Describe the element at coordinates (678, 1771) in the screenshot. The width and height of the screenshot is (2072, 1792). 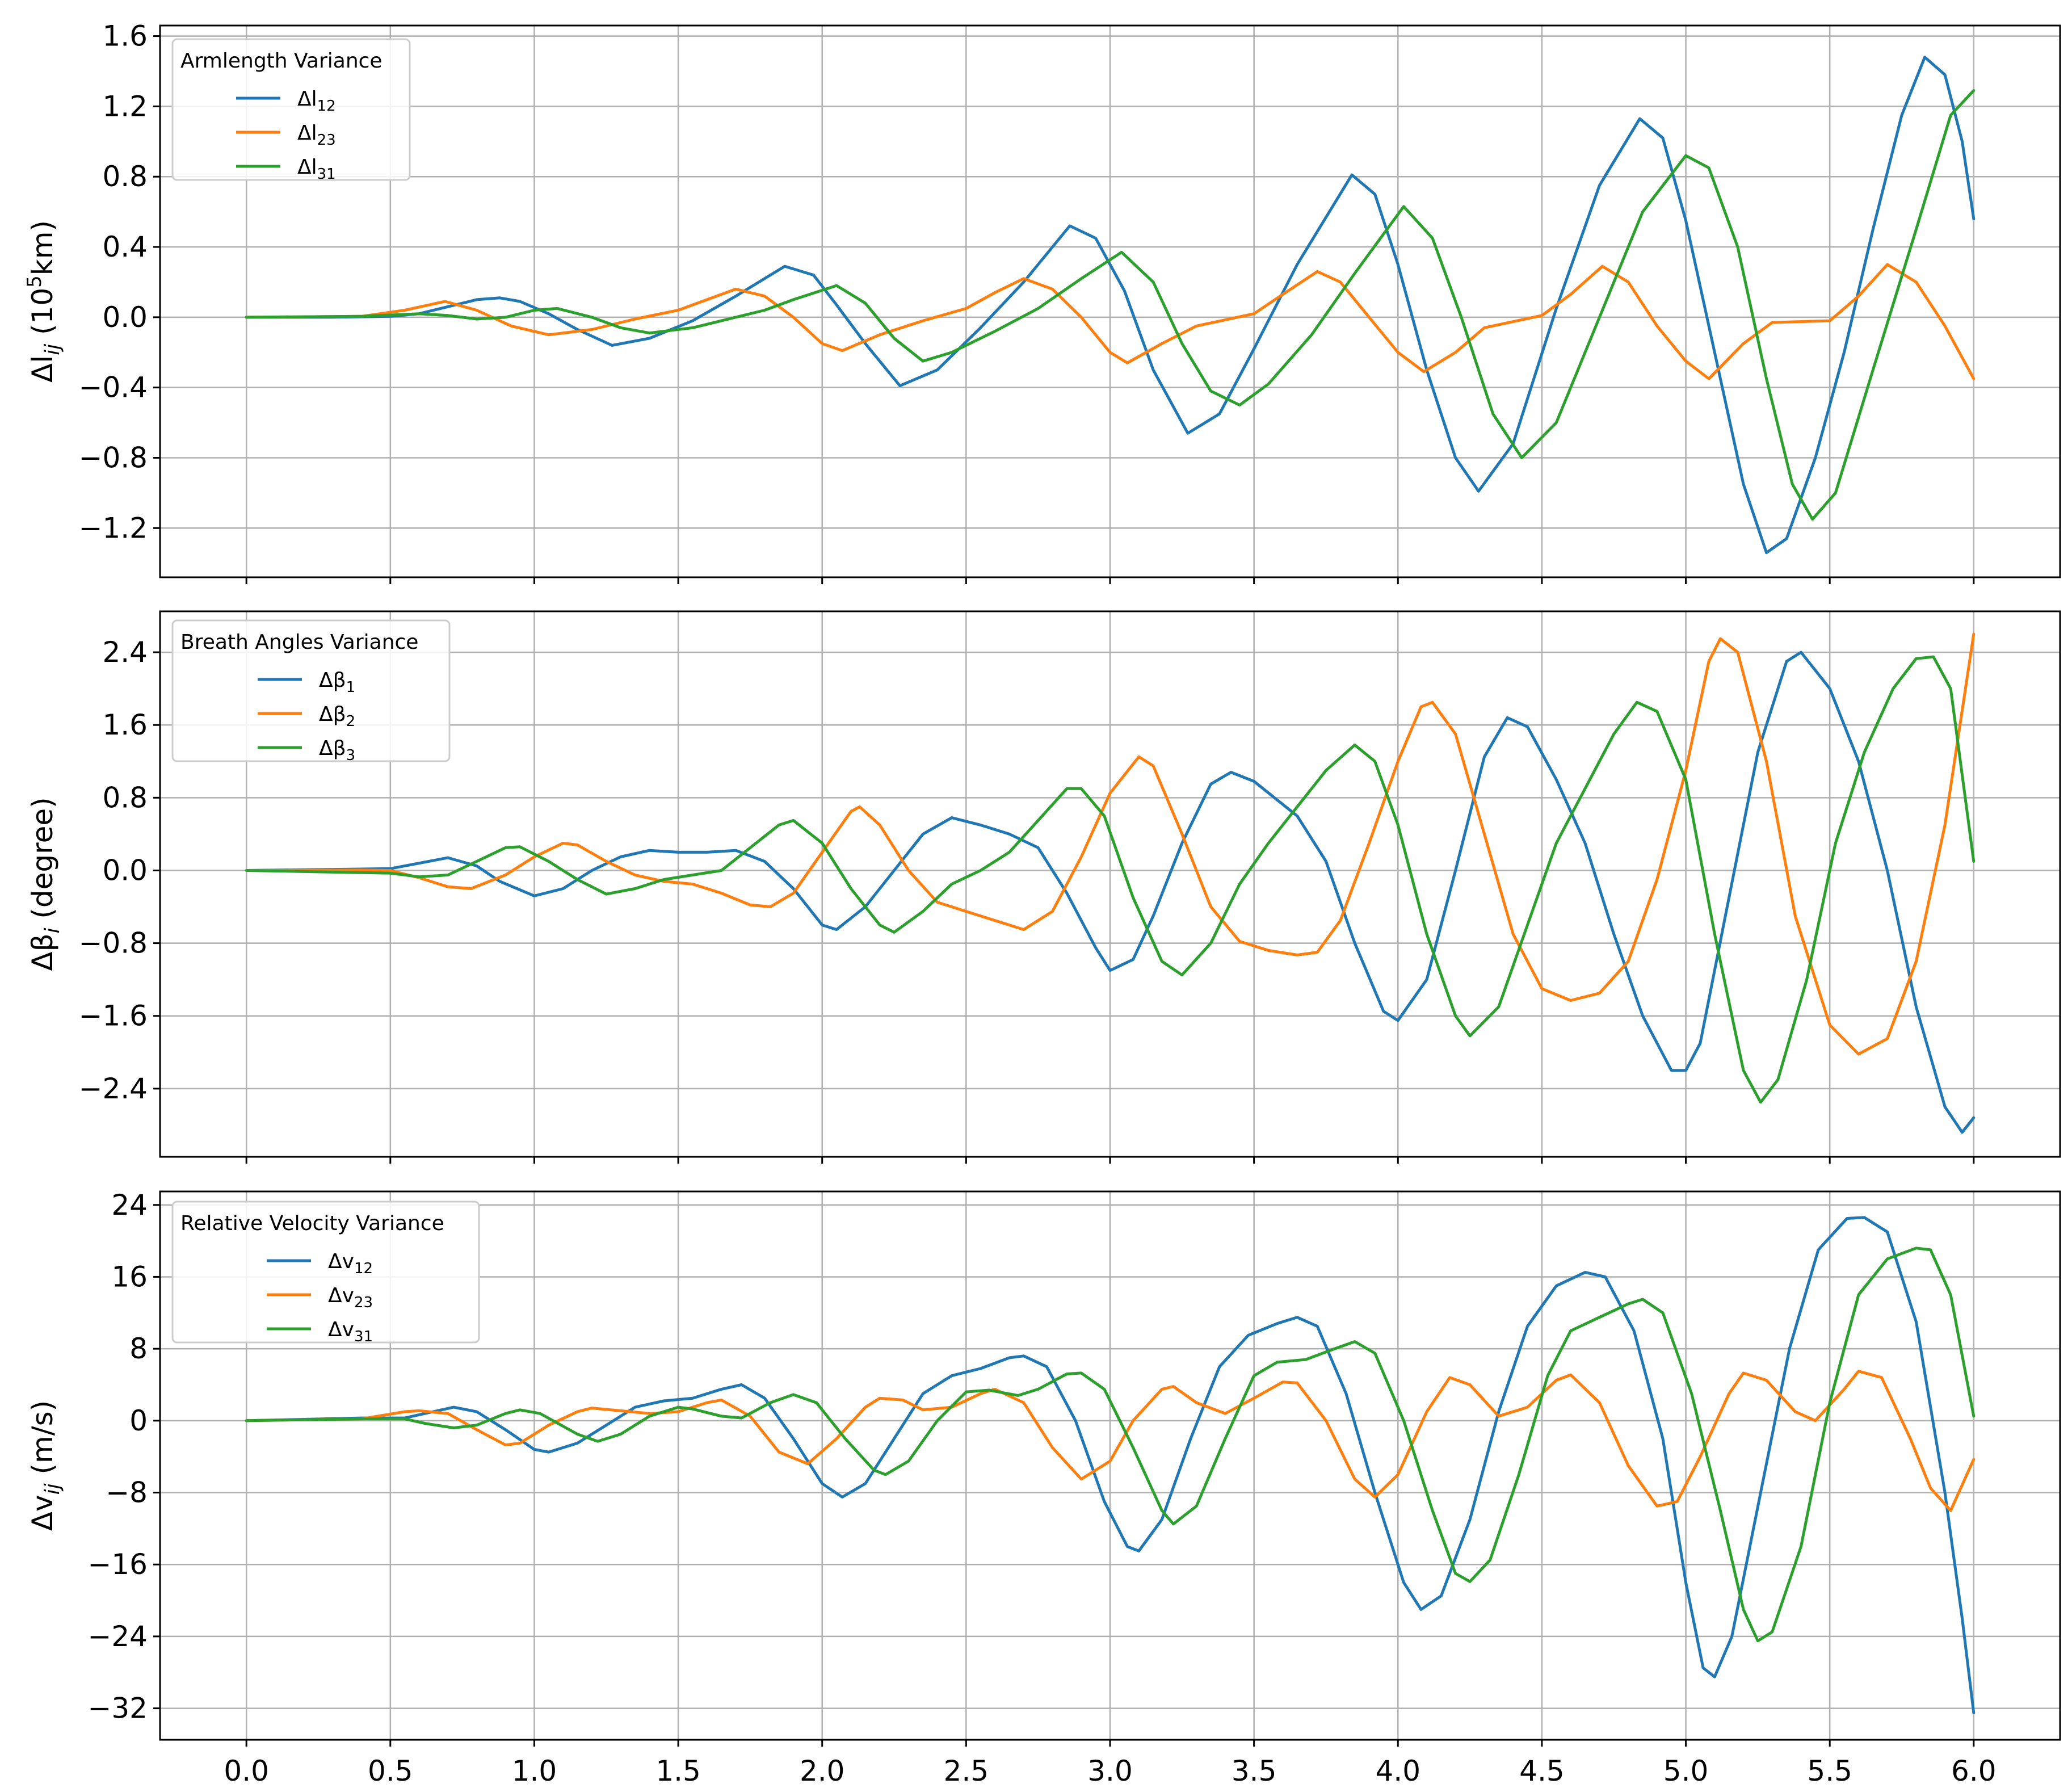
I see `x-tick-label: 1.5` at that location.